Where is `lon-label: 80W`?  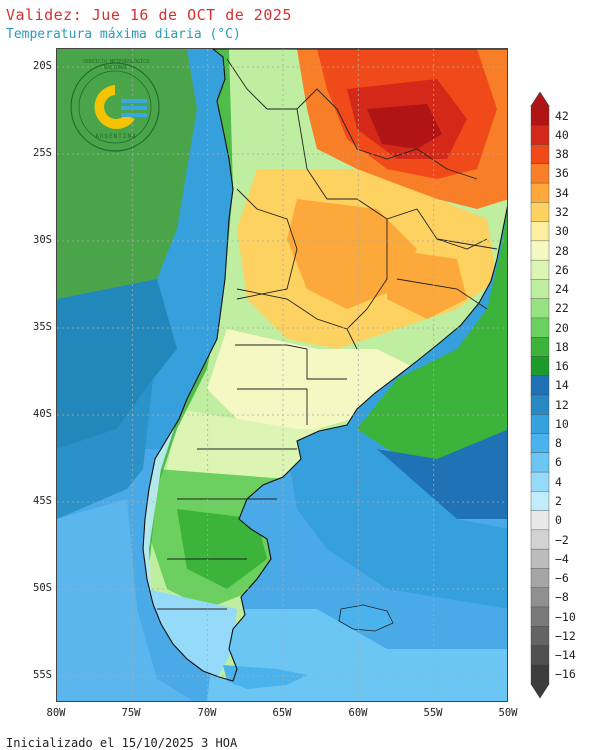 lon-label: 80W is located at coordinates (56, 713).